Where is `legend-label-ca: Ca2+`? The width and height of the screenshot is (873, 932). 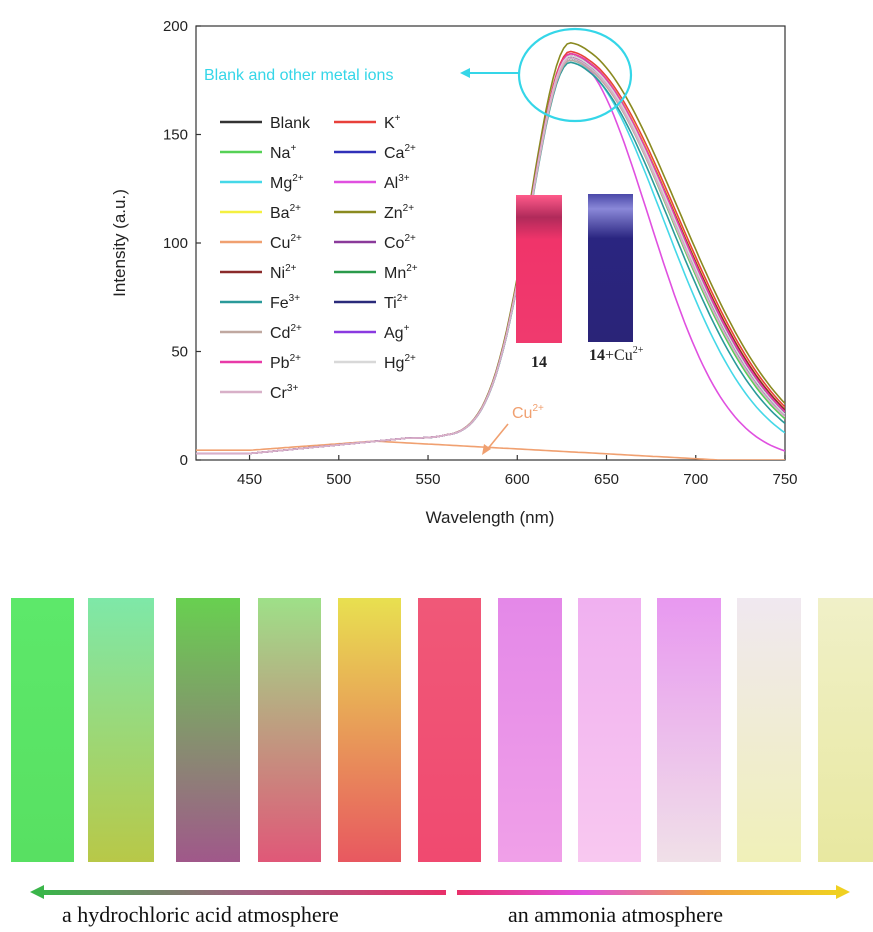 legend-label-ca: Ca2+ is located at coordinates (400, 152).